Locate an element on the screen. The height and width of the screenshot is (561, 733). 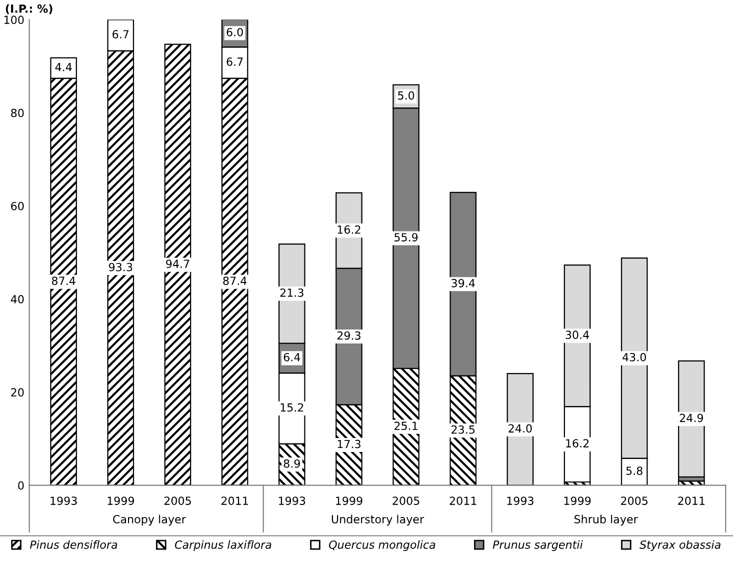
data-label: 6.4 is located at coordinates (292, 357).